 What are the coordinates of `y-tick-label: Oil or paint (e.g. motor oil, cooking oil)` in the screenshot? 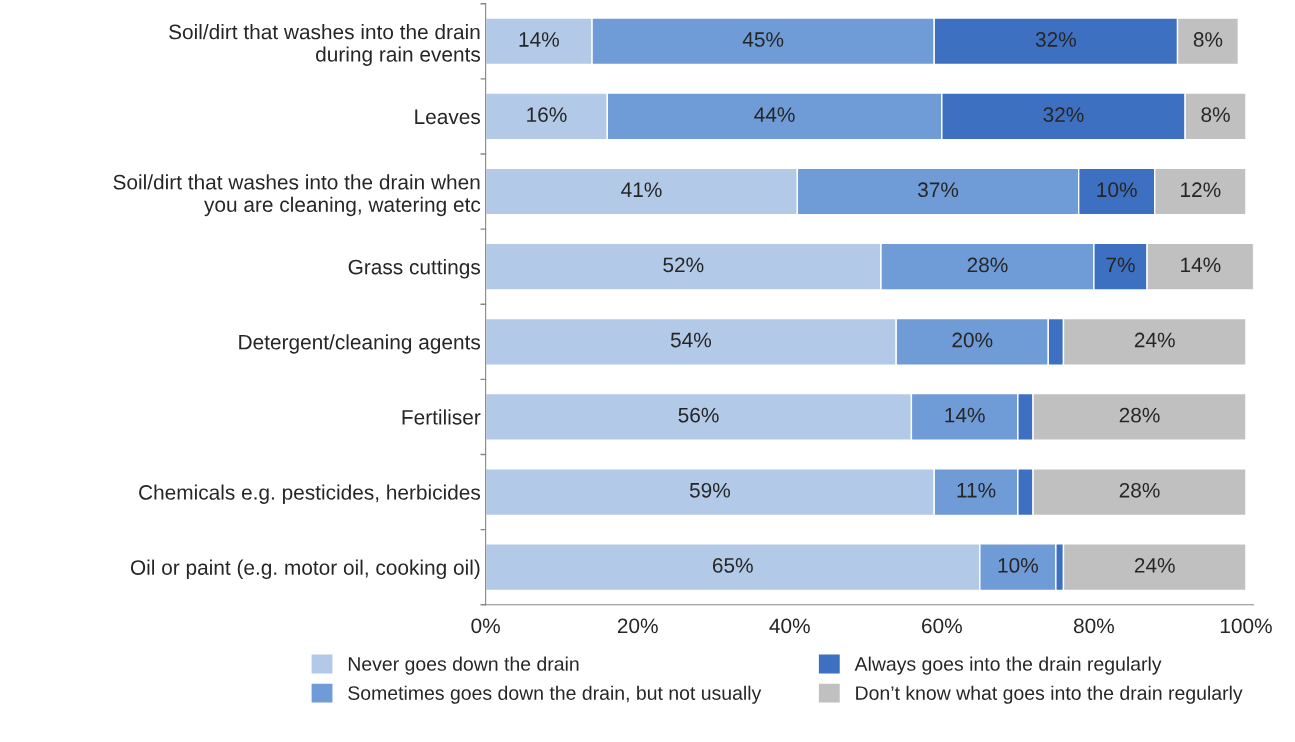 It's located at (305, 569).